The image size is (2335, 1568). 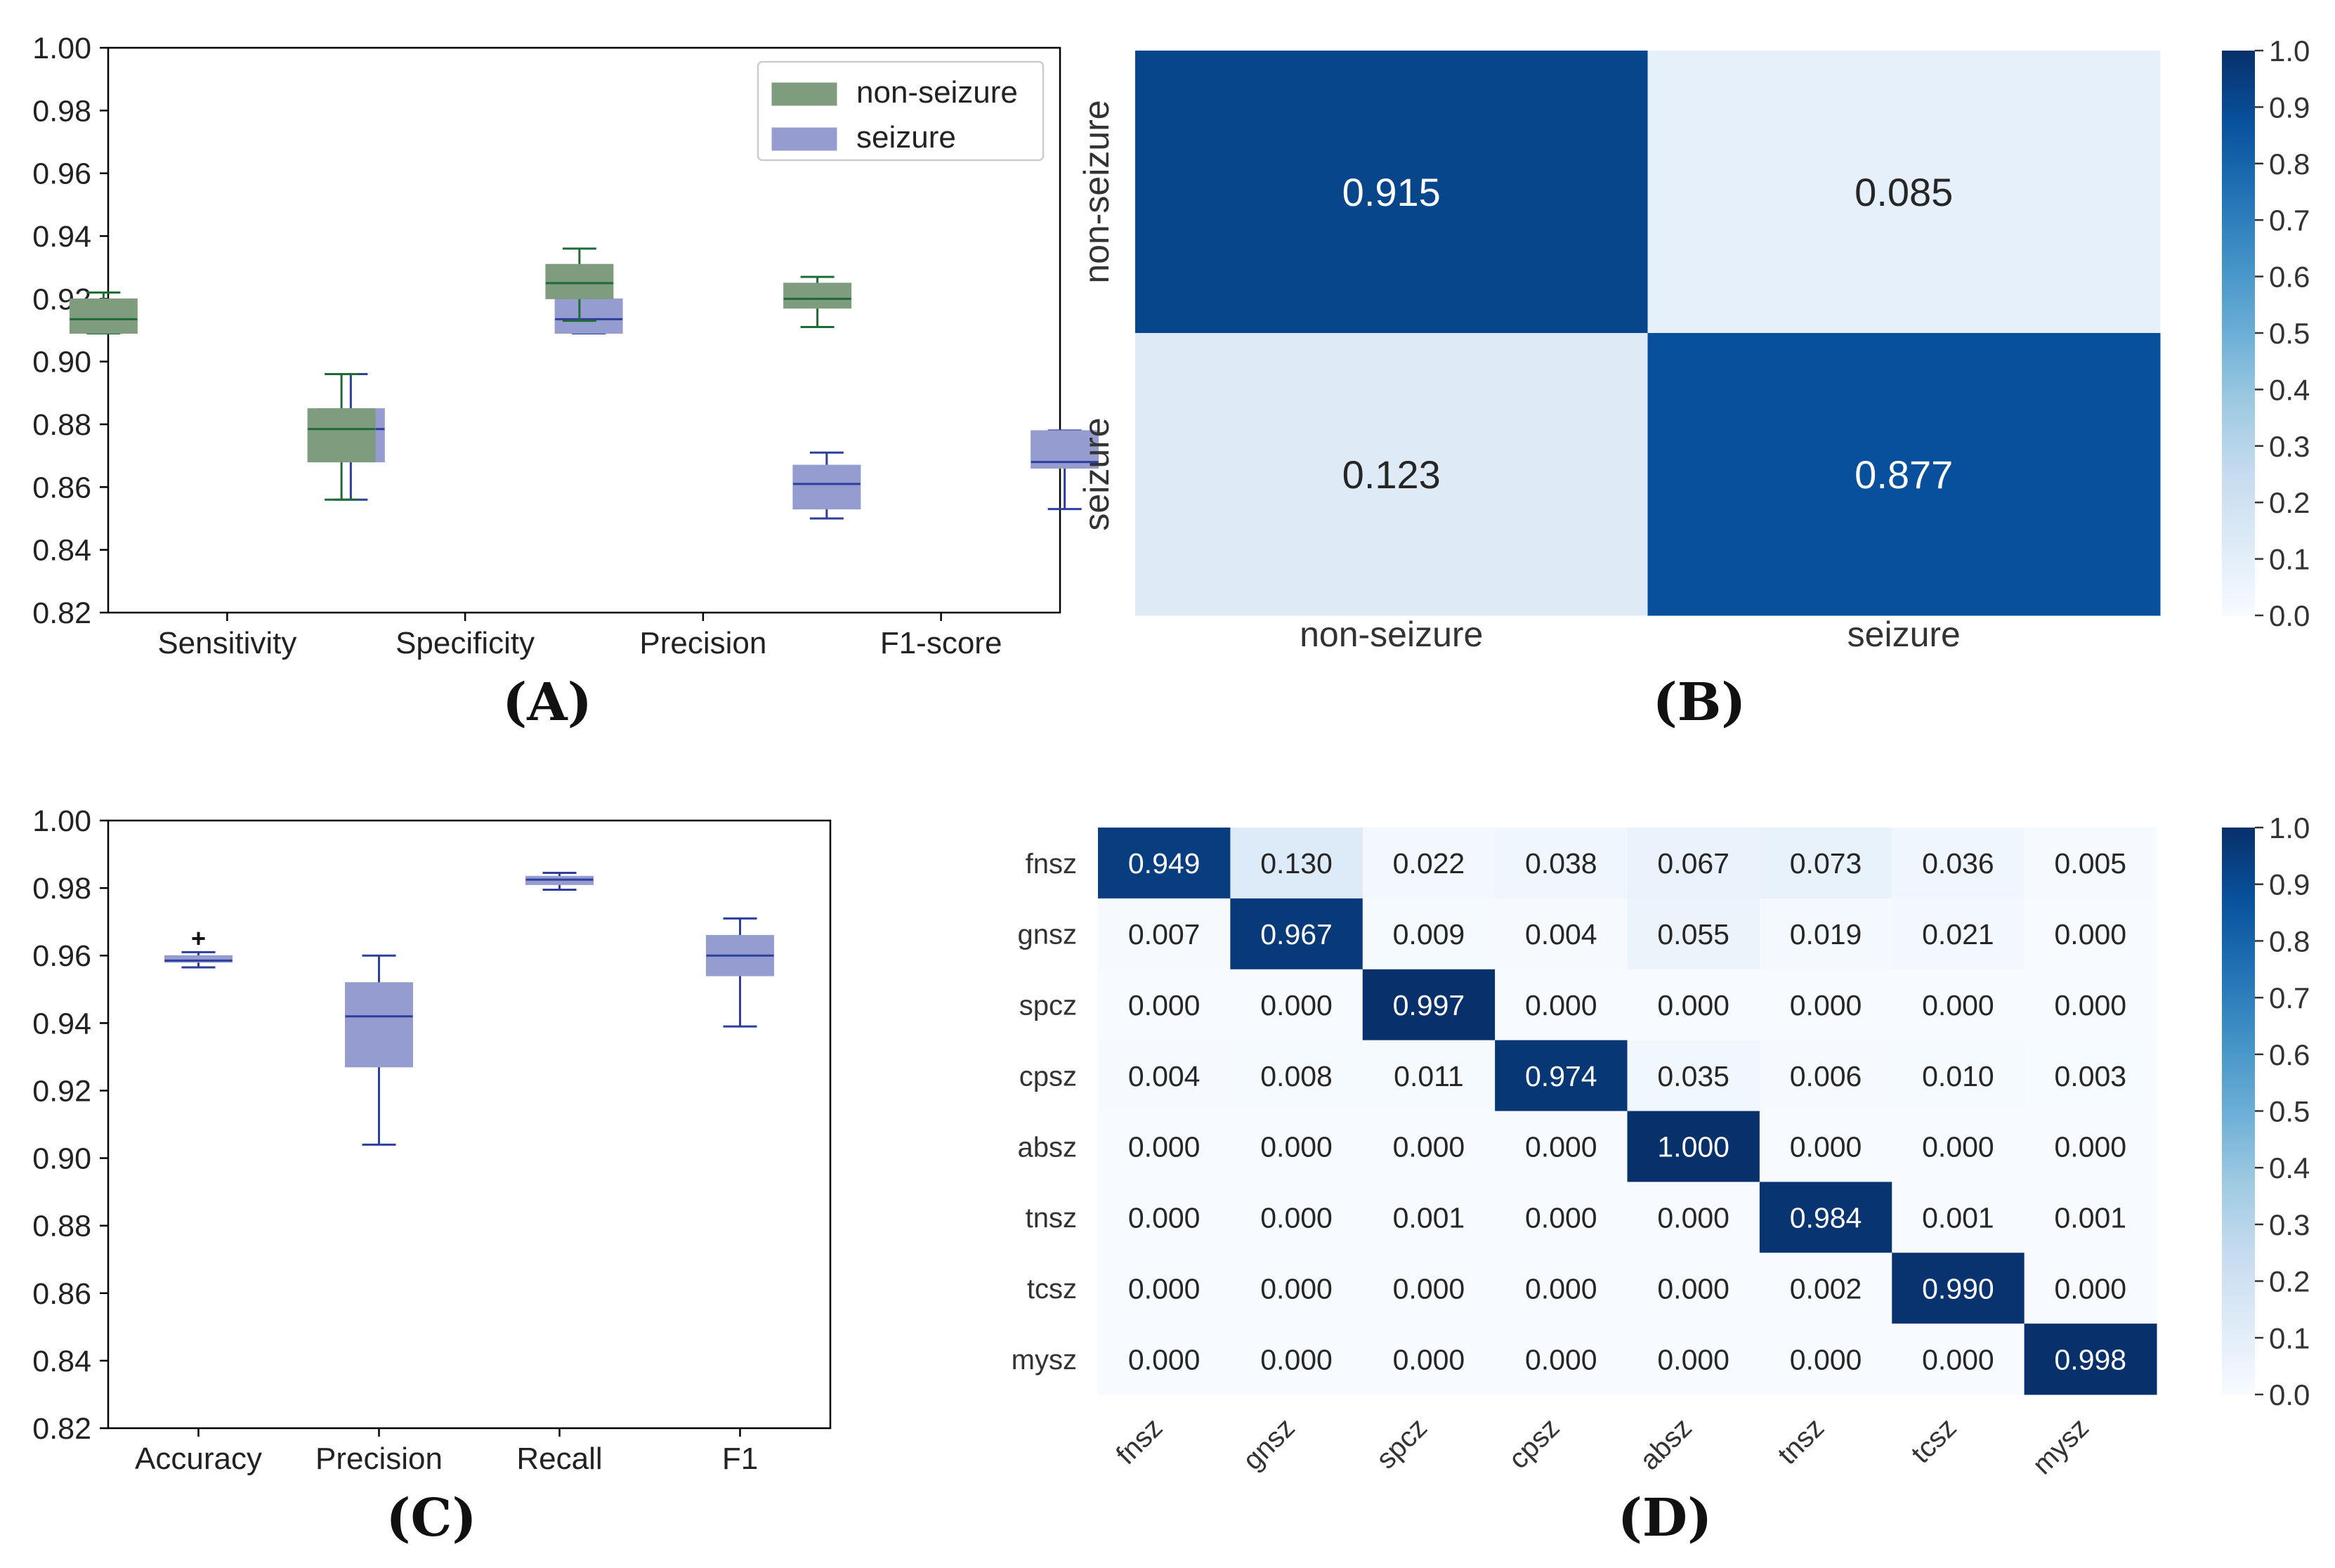 What do you see at coordinates (469, 1124) in the screenshot?
I see `plot-frame` at bounding box center [469, 1124].